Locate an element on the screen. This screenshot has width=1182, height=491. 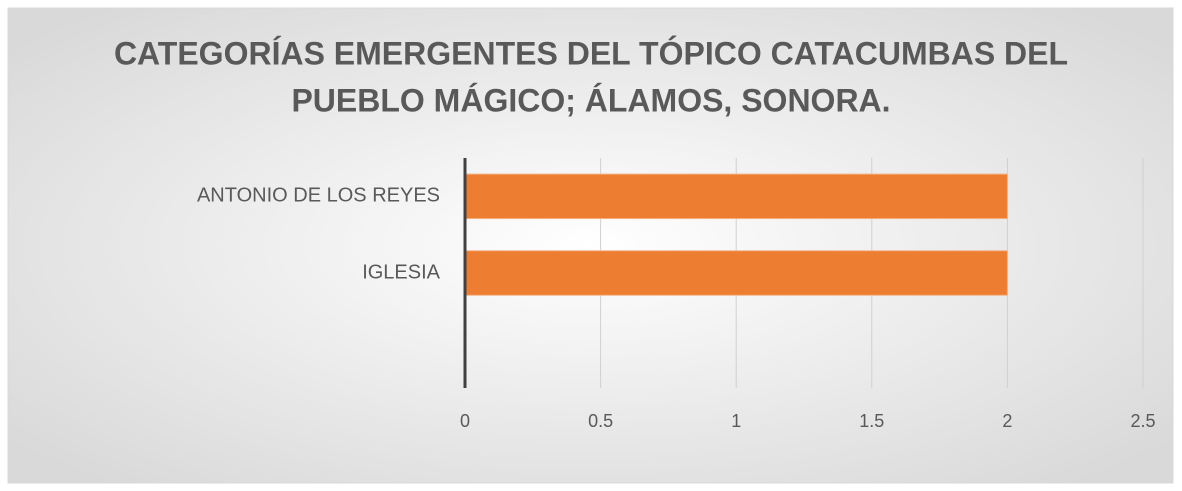
y-tick-label: ANTONIO DE LOS REYES is located at coordinates (318, 196).